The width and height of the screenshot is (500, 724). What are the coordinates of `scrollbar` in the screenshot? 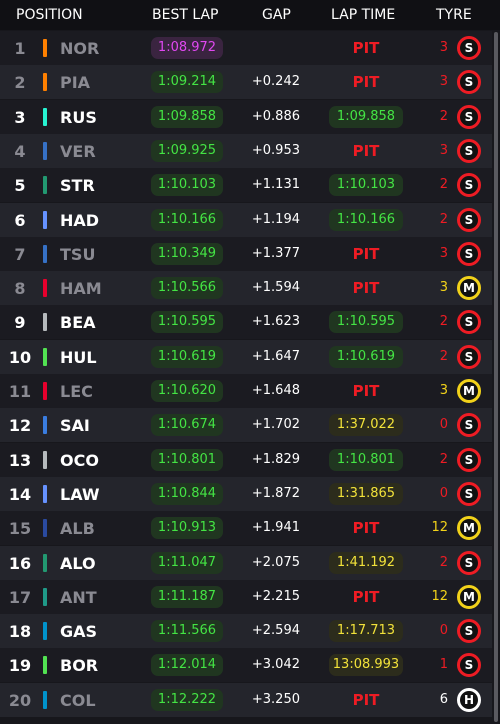 It's located at (496, 377).